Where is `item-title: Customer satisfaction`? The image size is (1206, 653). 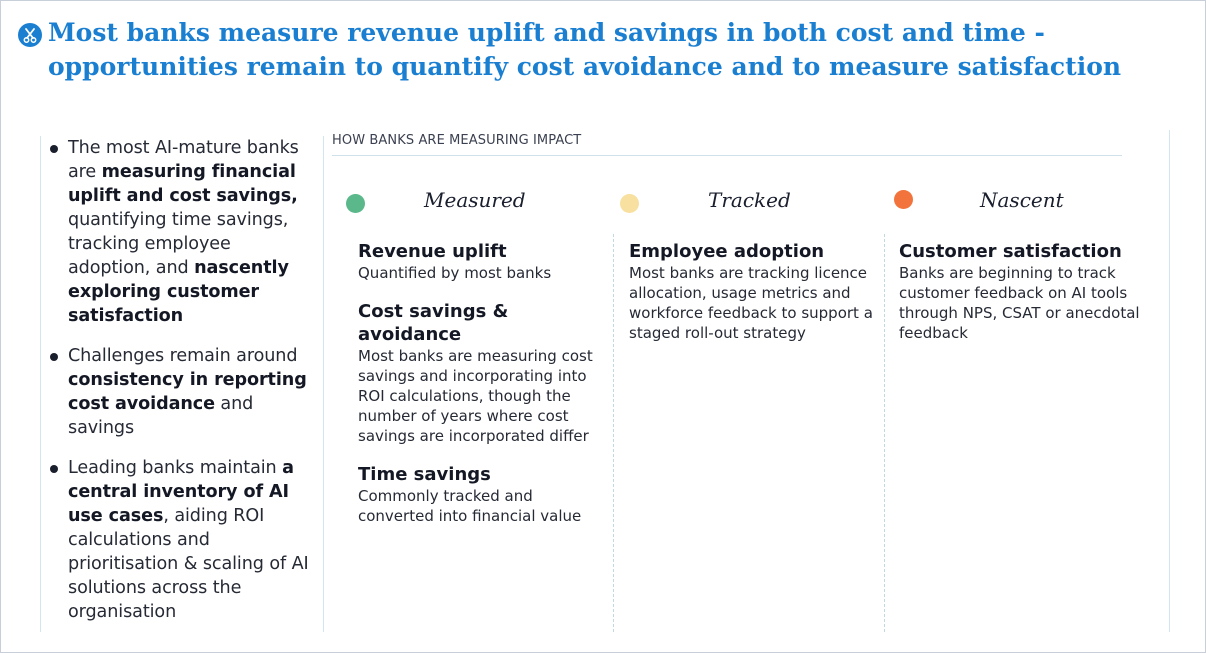 item-title: Customer satisfaction is located at coordinates (1010, 251).